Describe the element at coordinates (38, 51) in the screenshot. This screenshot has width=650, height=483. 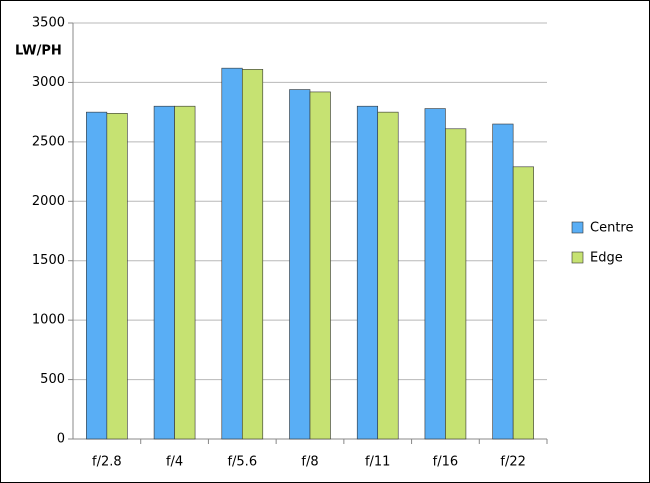
I see `y-axis-label: LW/PH` at that location.